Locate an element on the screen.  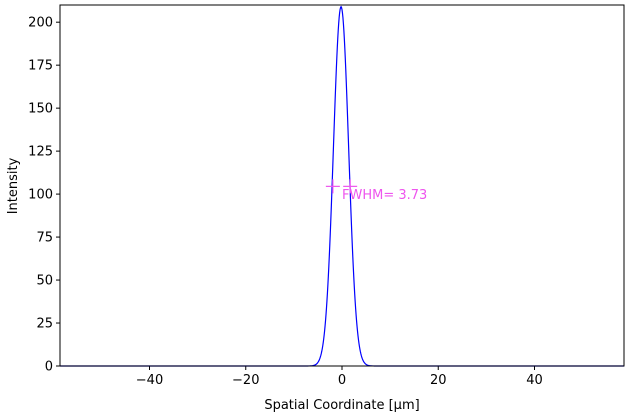
y-tick-label: 25 is located at coordinates (44, 324).